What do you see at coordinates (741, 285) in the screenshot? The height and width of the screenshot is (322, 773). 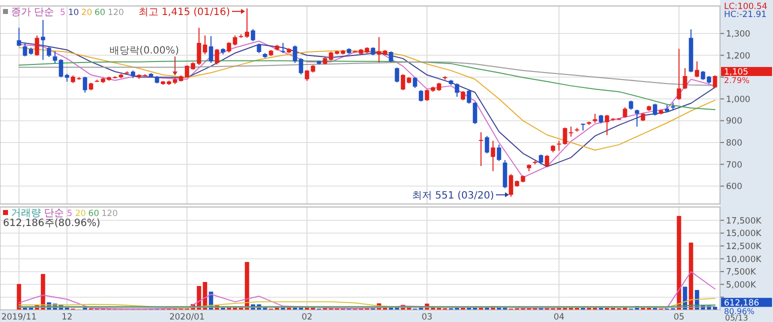 I see `y-tick-label: 5,000K` at bounding box center [741, 285].